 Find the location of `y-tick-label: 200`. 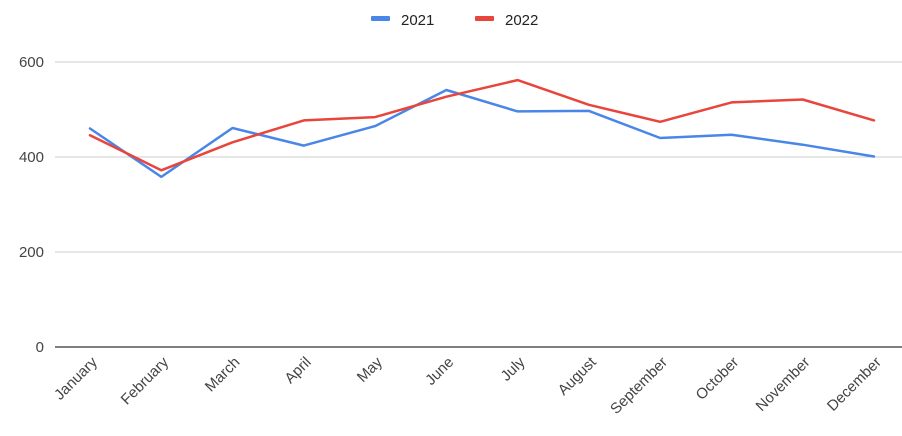

y-tick-label: 200 is located at coordinates (31, 252).